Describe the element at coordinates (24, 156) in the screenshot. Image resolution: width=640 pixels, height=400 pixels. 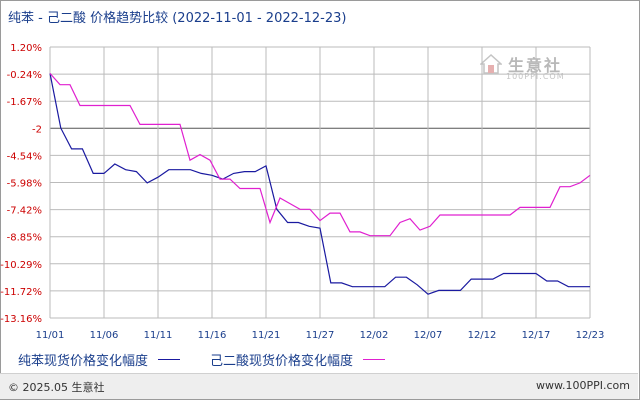
I see `y-tick-label: -4.54%` at that location.